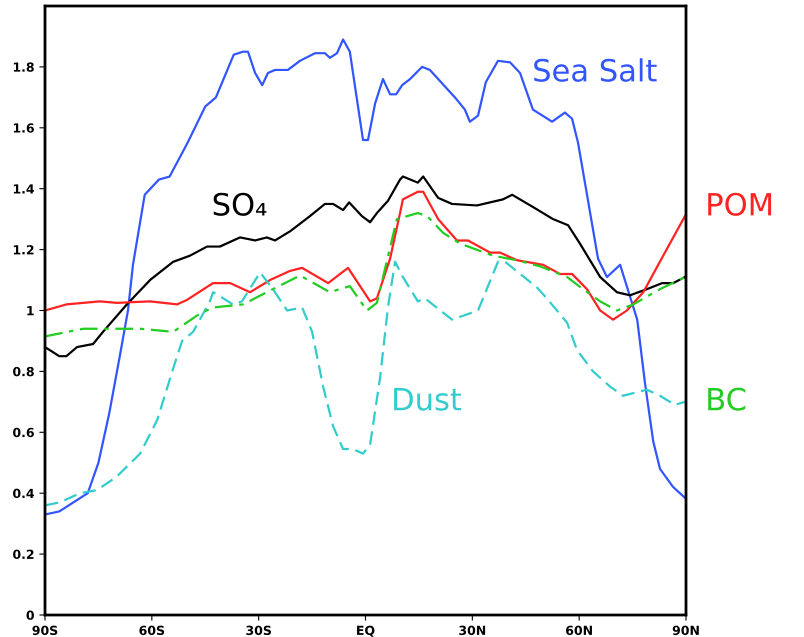 The height and width of the screenshot is (637, 804). I want to click on text: BC, so click(727, 399).